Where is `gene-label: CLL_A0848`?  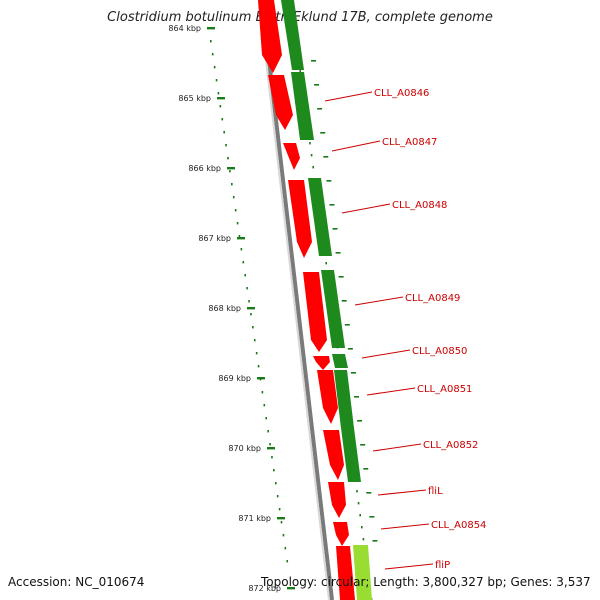
gene-label: CLL_A0848 is located at coordinates (419, 205).